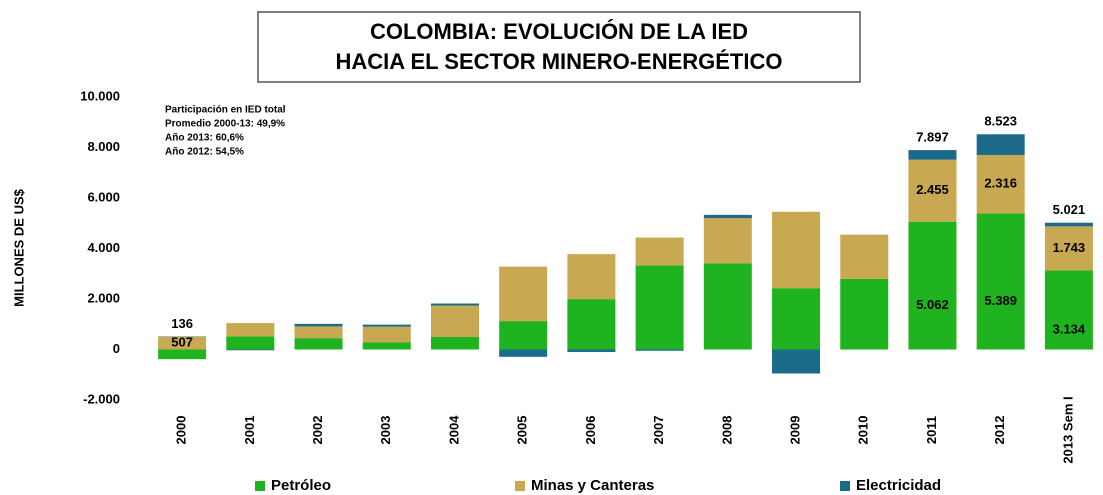  I want to click on x-tick-label: 2007, so click(658, 430).